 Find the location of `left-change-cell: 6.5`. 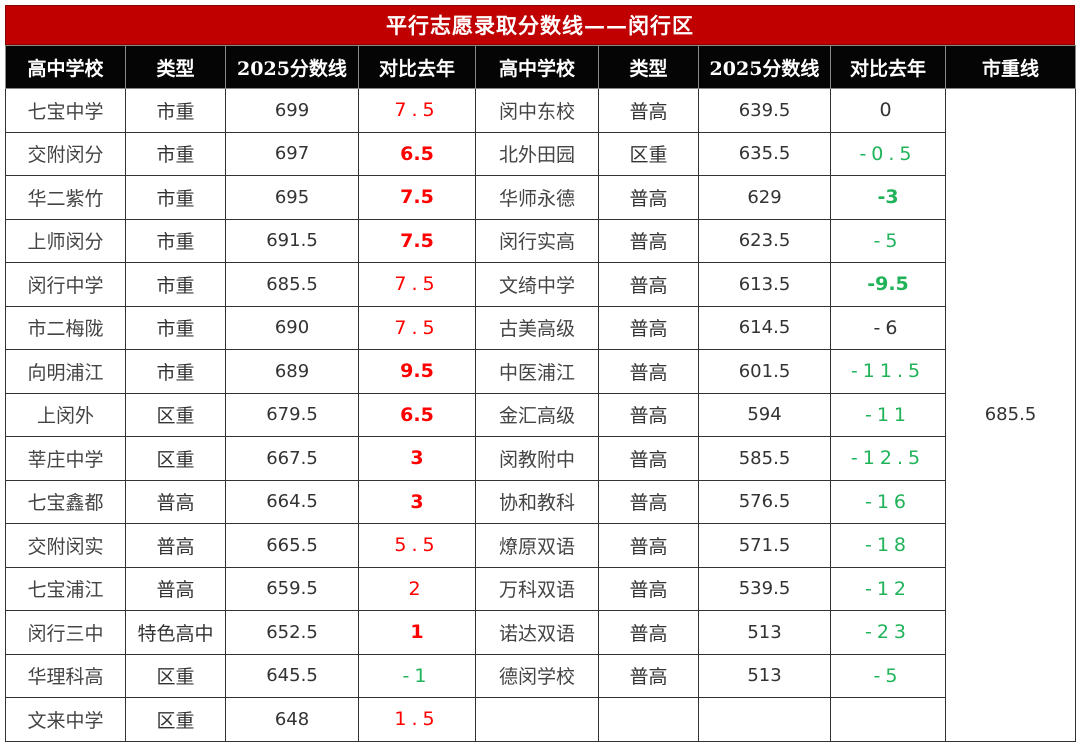

left-change-cell: 6.5 is located at coordinates (417, 153).